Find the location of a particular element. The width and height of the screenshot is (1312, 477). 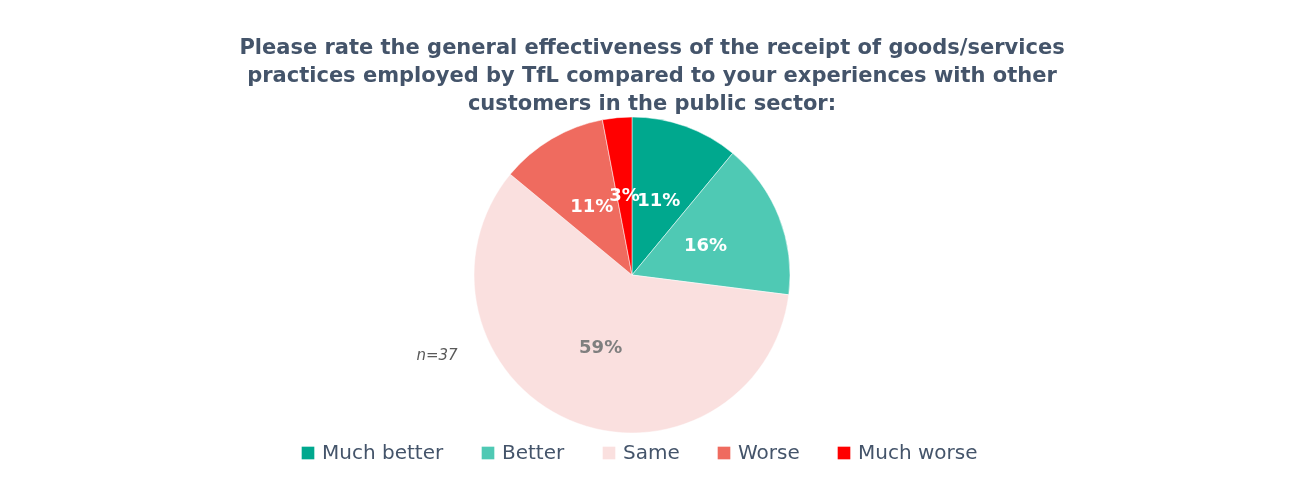

text: n=37 is located at coordinates (437, 355).